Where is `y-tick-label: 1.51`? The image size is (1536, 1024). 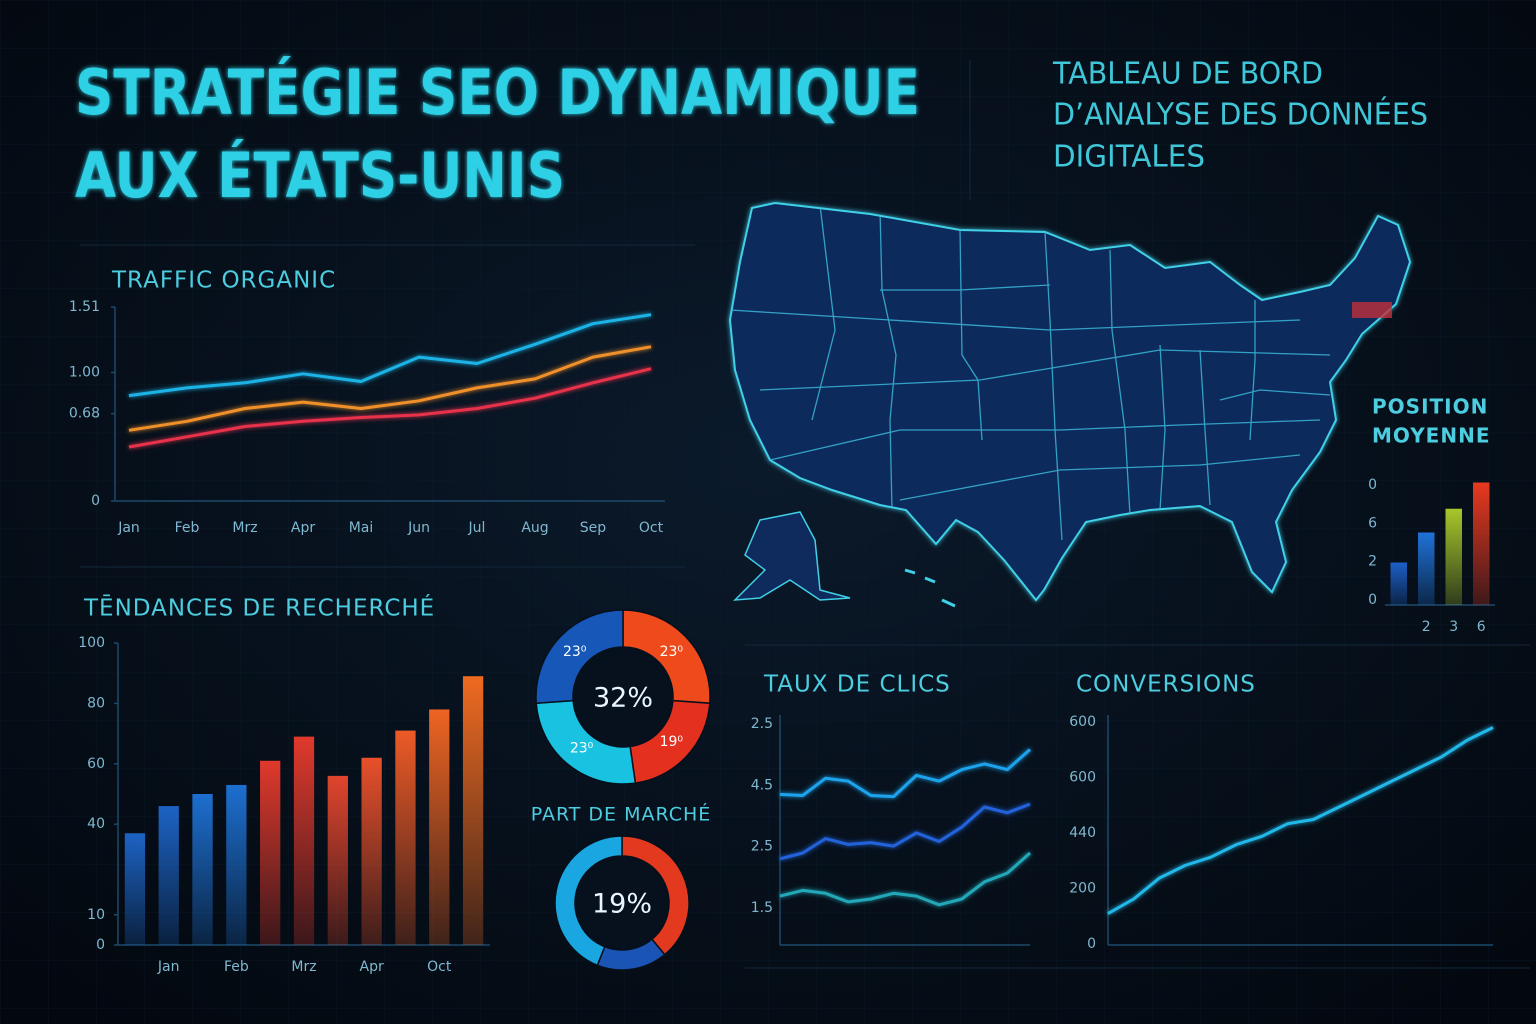
y-tick-label: 1.51 is located at coordinates (84, 307).